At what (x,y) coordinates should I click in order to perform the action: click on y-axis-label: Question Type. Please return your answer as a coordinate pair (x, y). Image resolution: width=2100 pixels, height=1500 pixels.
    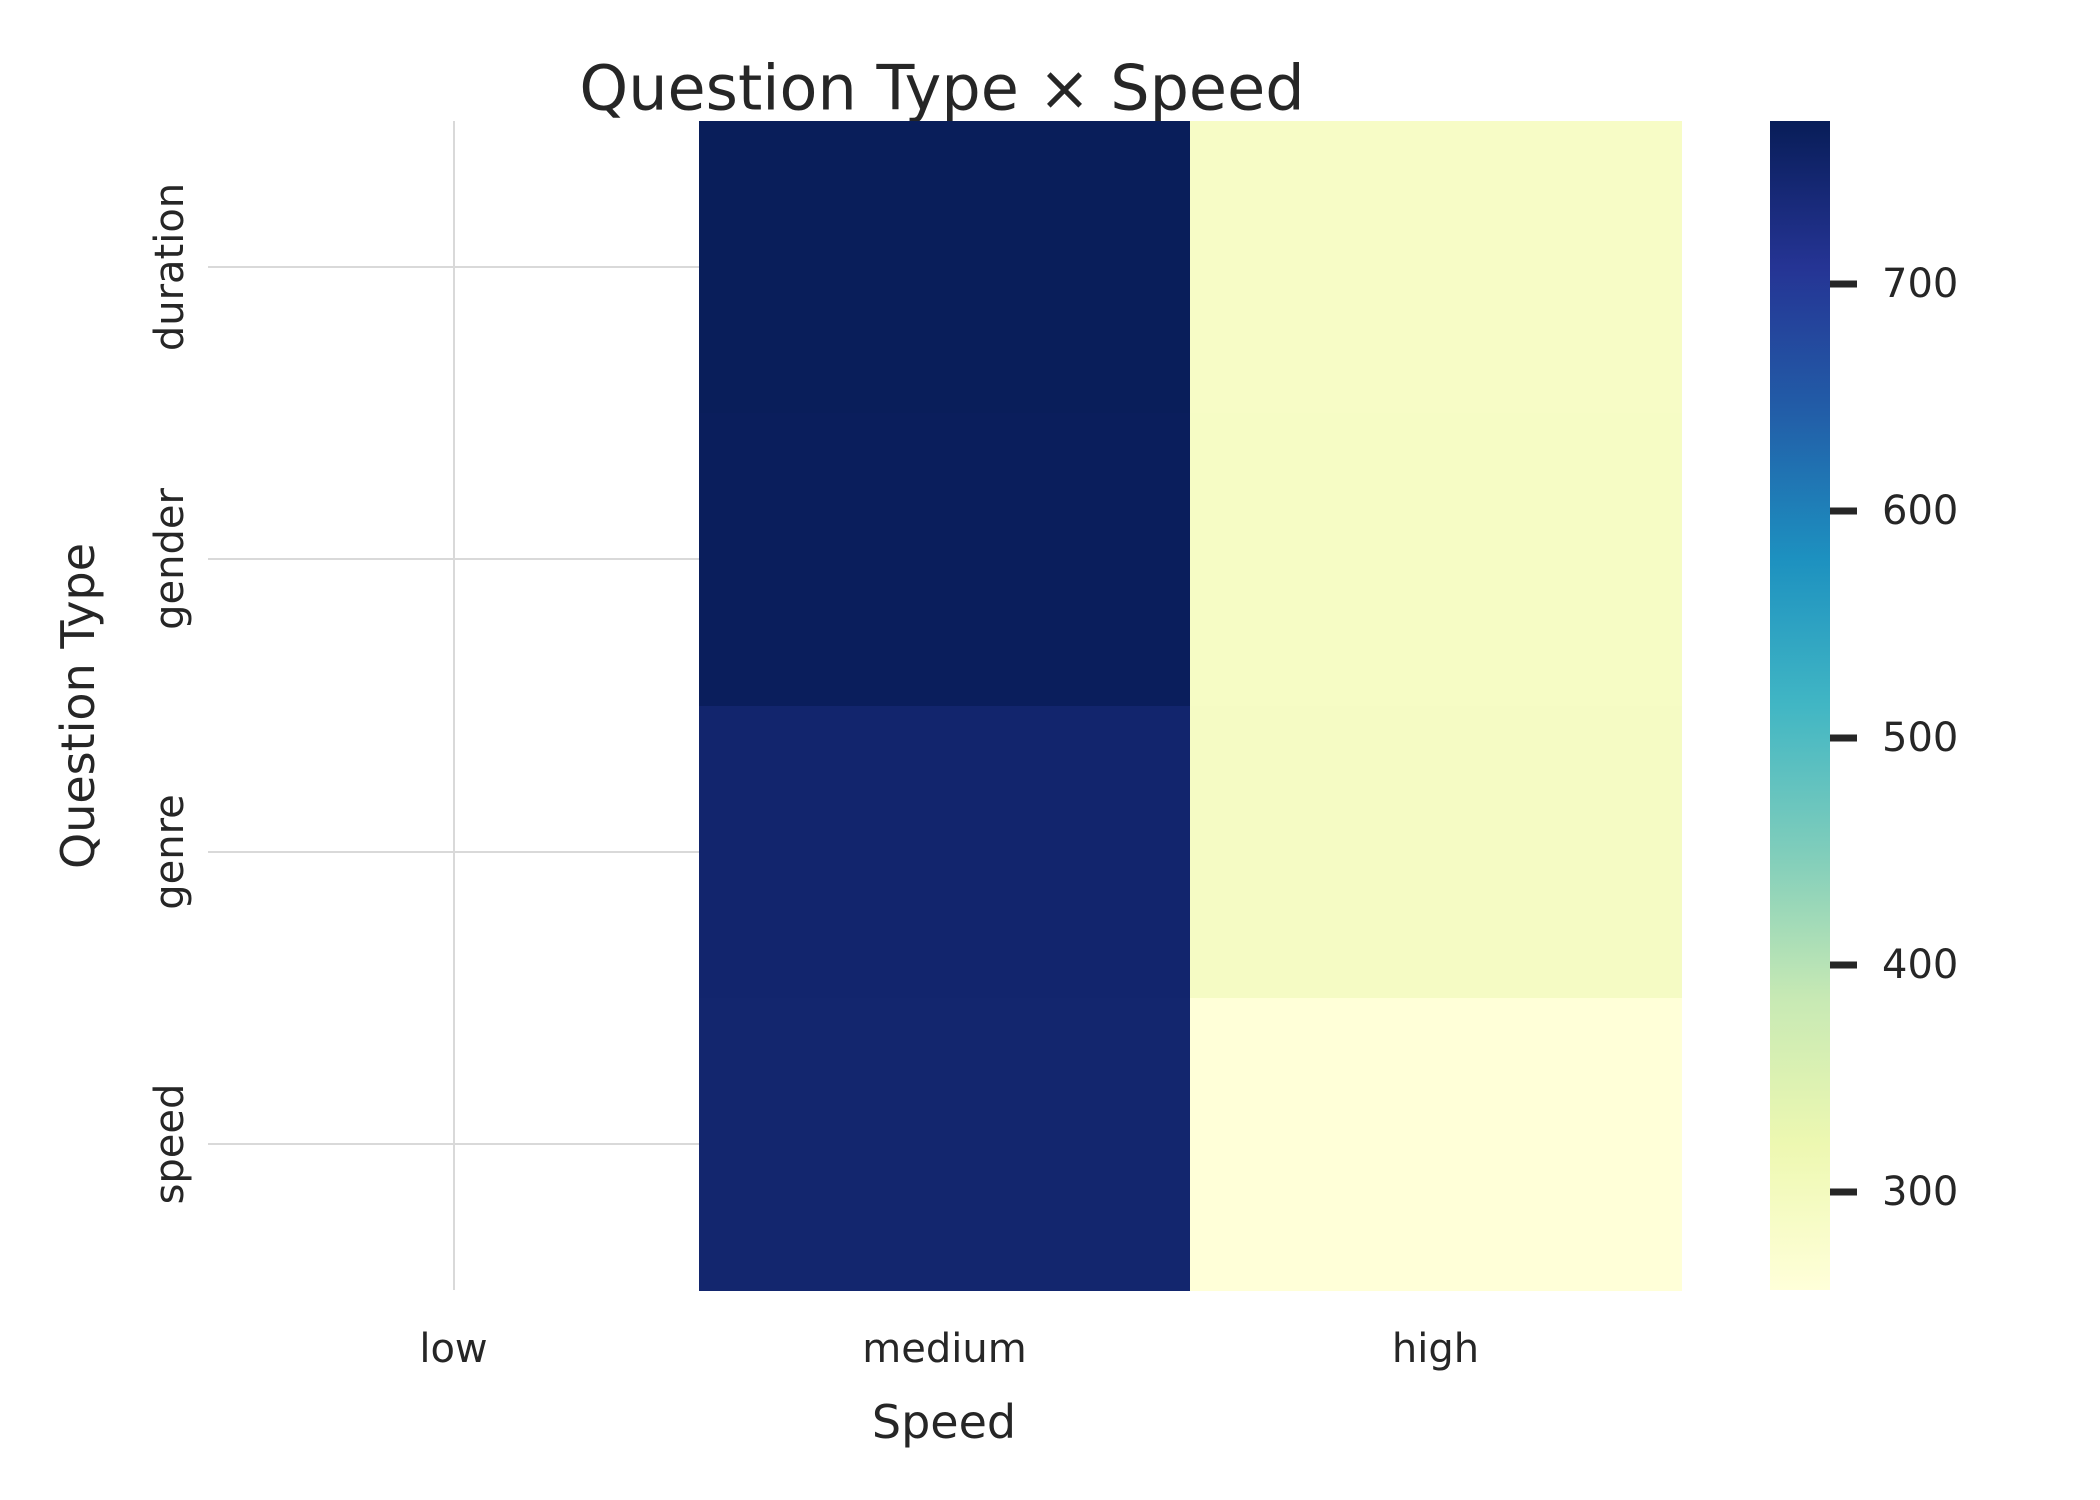
    Looking at the image, I should click on (78, 706).